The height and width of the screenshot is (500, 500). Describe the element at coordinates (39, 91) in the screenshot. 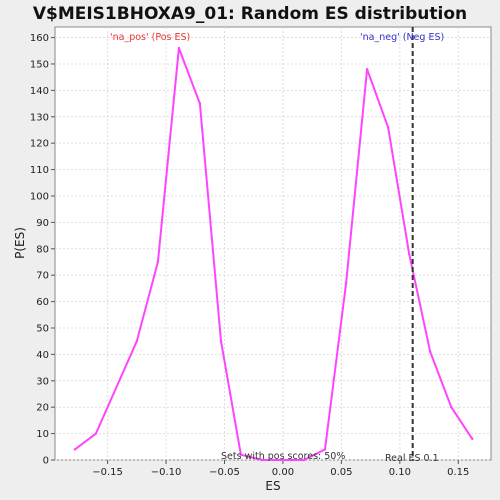

I see `y-tick-label: 140` at that location.